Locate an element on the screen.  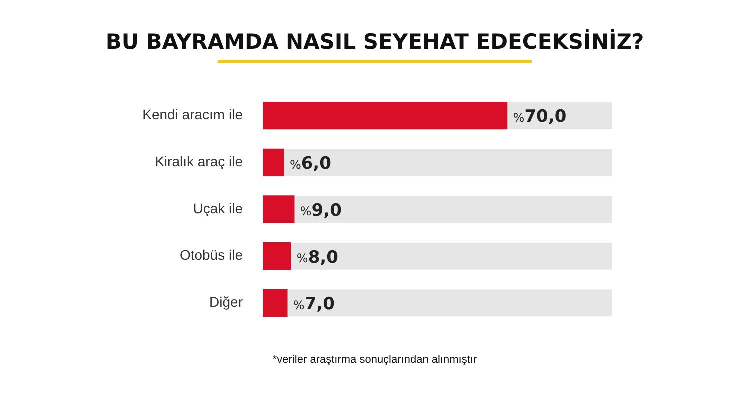
y-tick-label: Kiralık araç ile is located at coordinates (199, 162).